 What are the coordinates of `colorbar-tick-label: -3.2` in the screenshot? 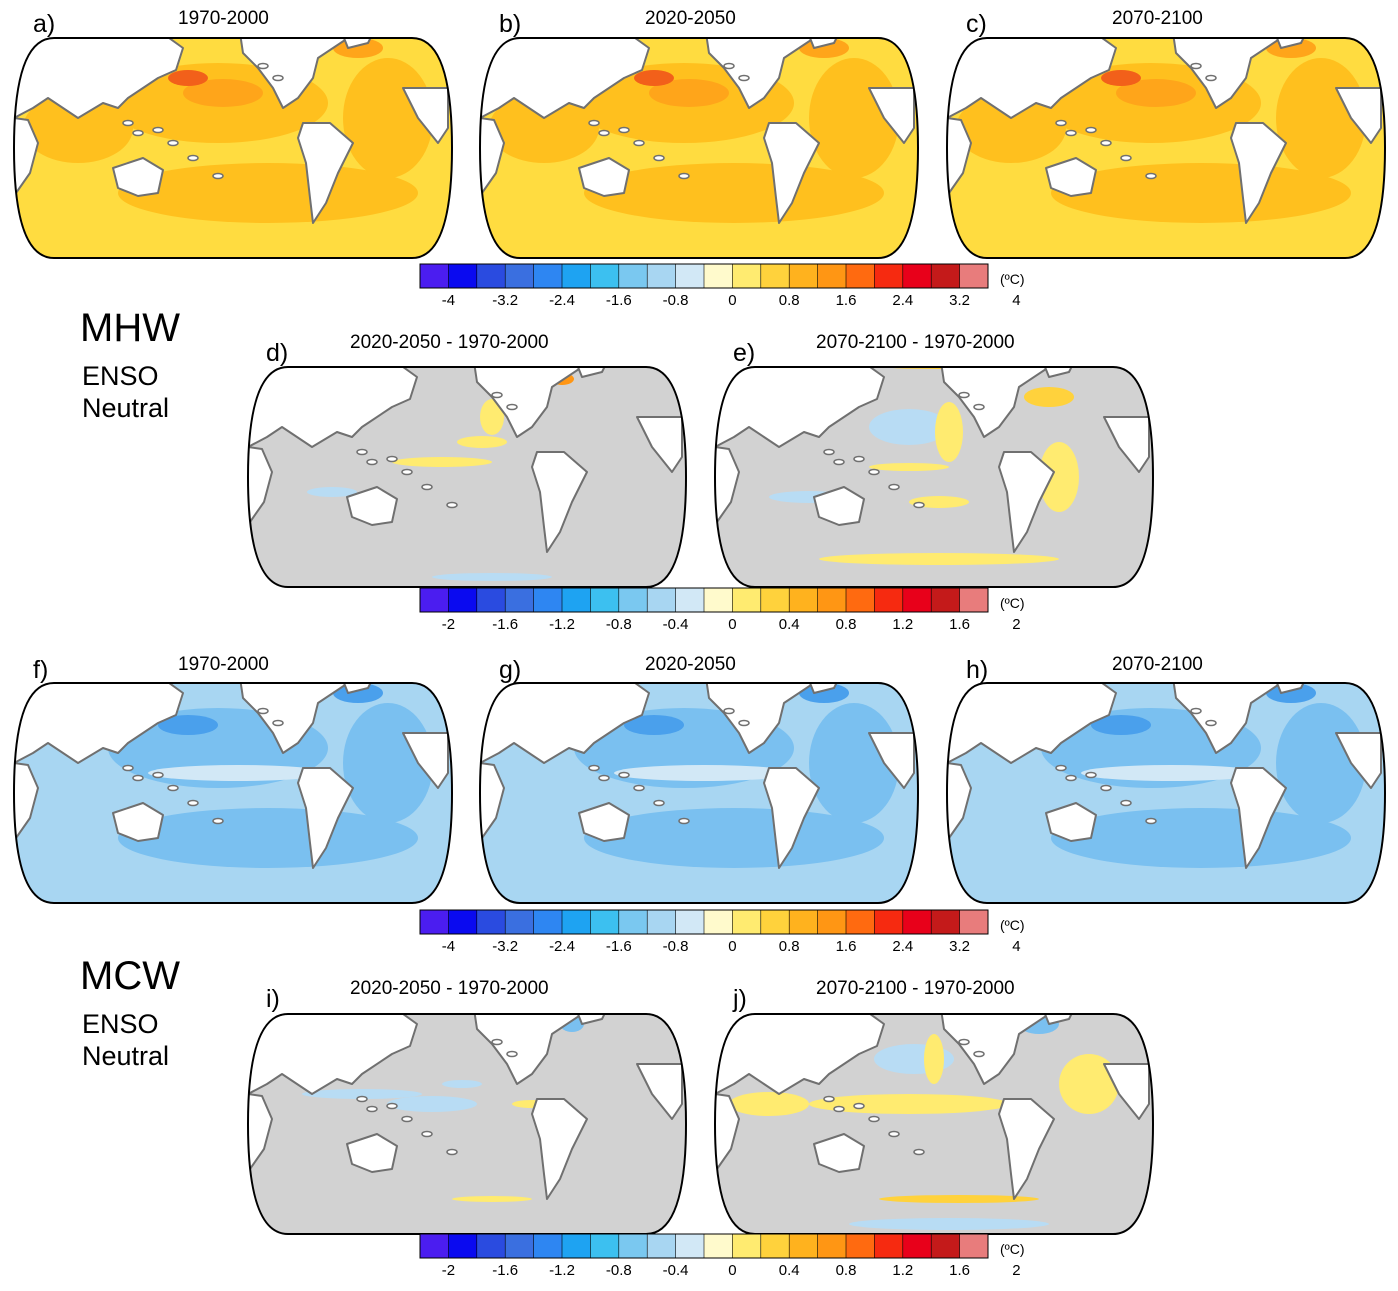 It's located at (505, 300).